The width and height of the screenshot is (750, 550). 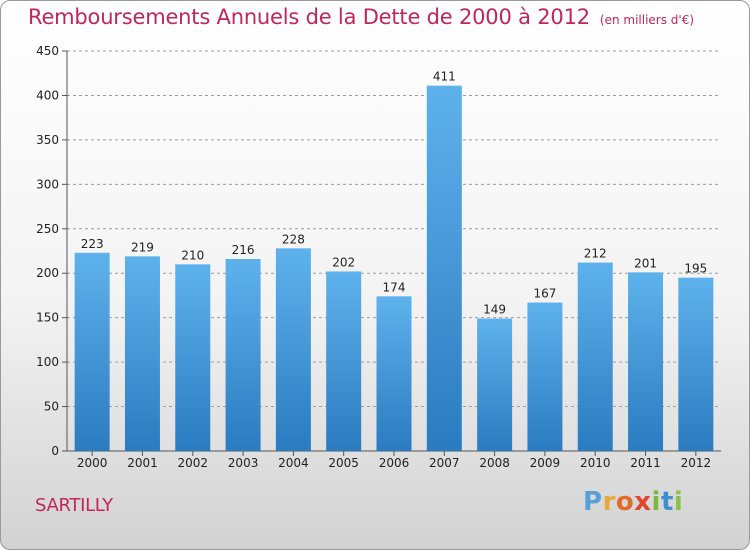 I want to click on logo-letter: x, so click(x=643, y=502).